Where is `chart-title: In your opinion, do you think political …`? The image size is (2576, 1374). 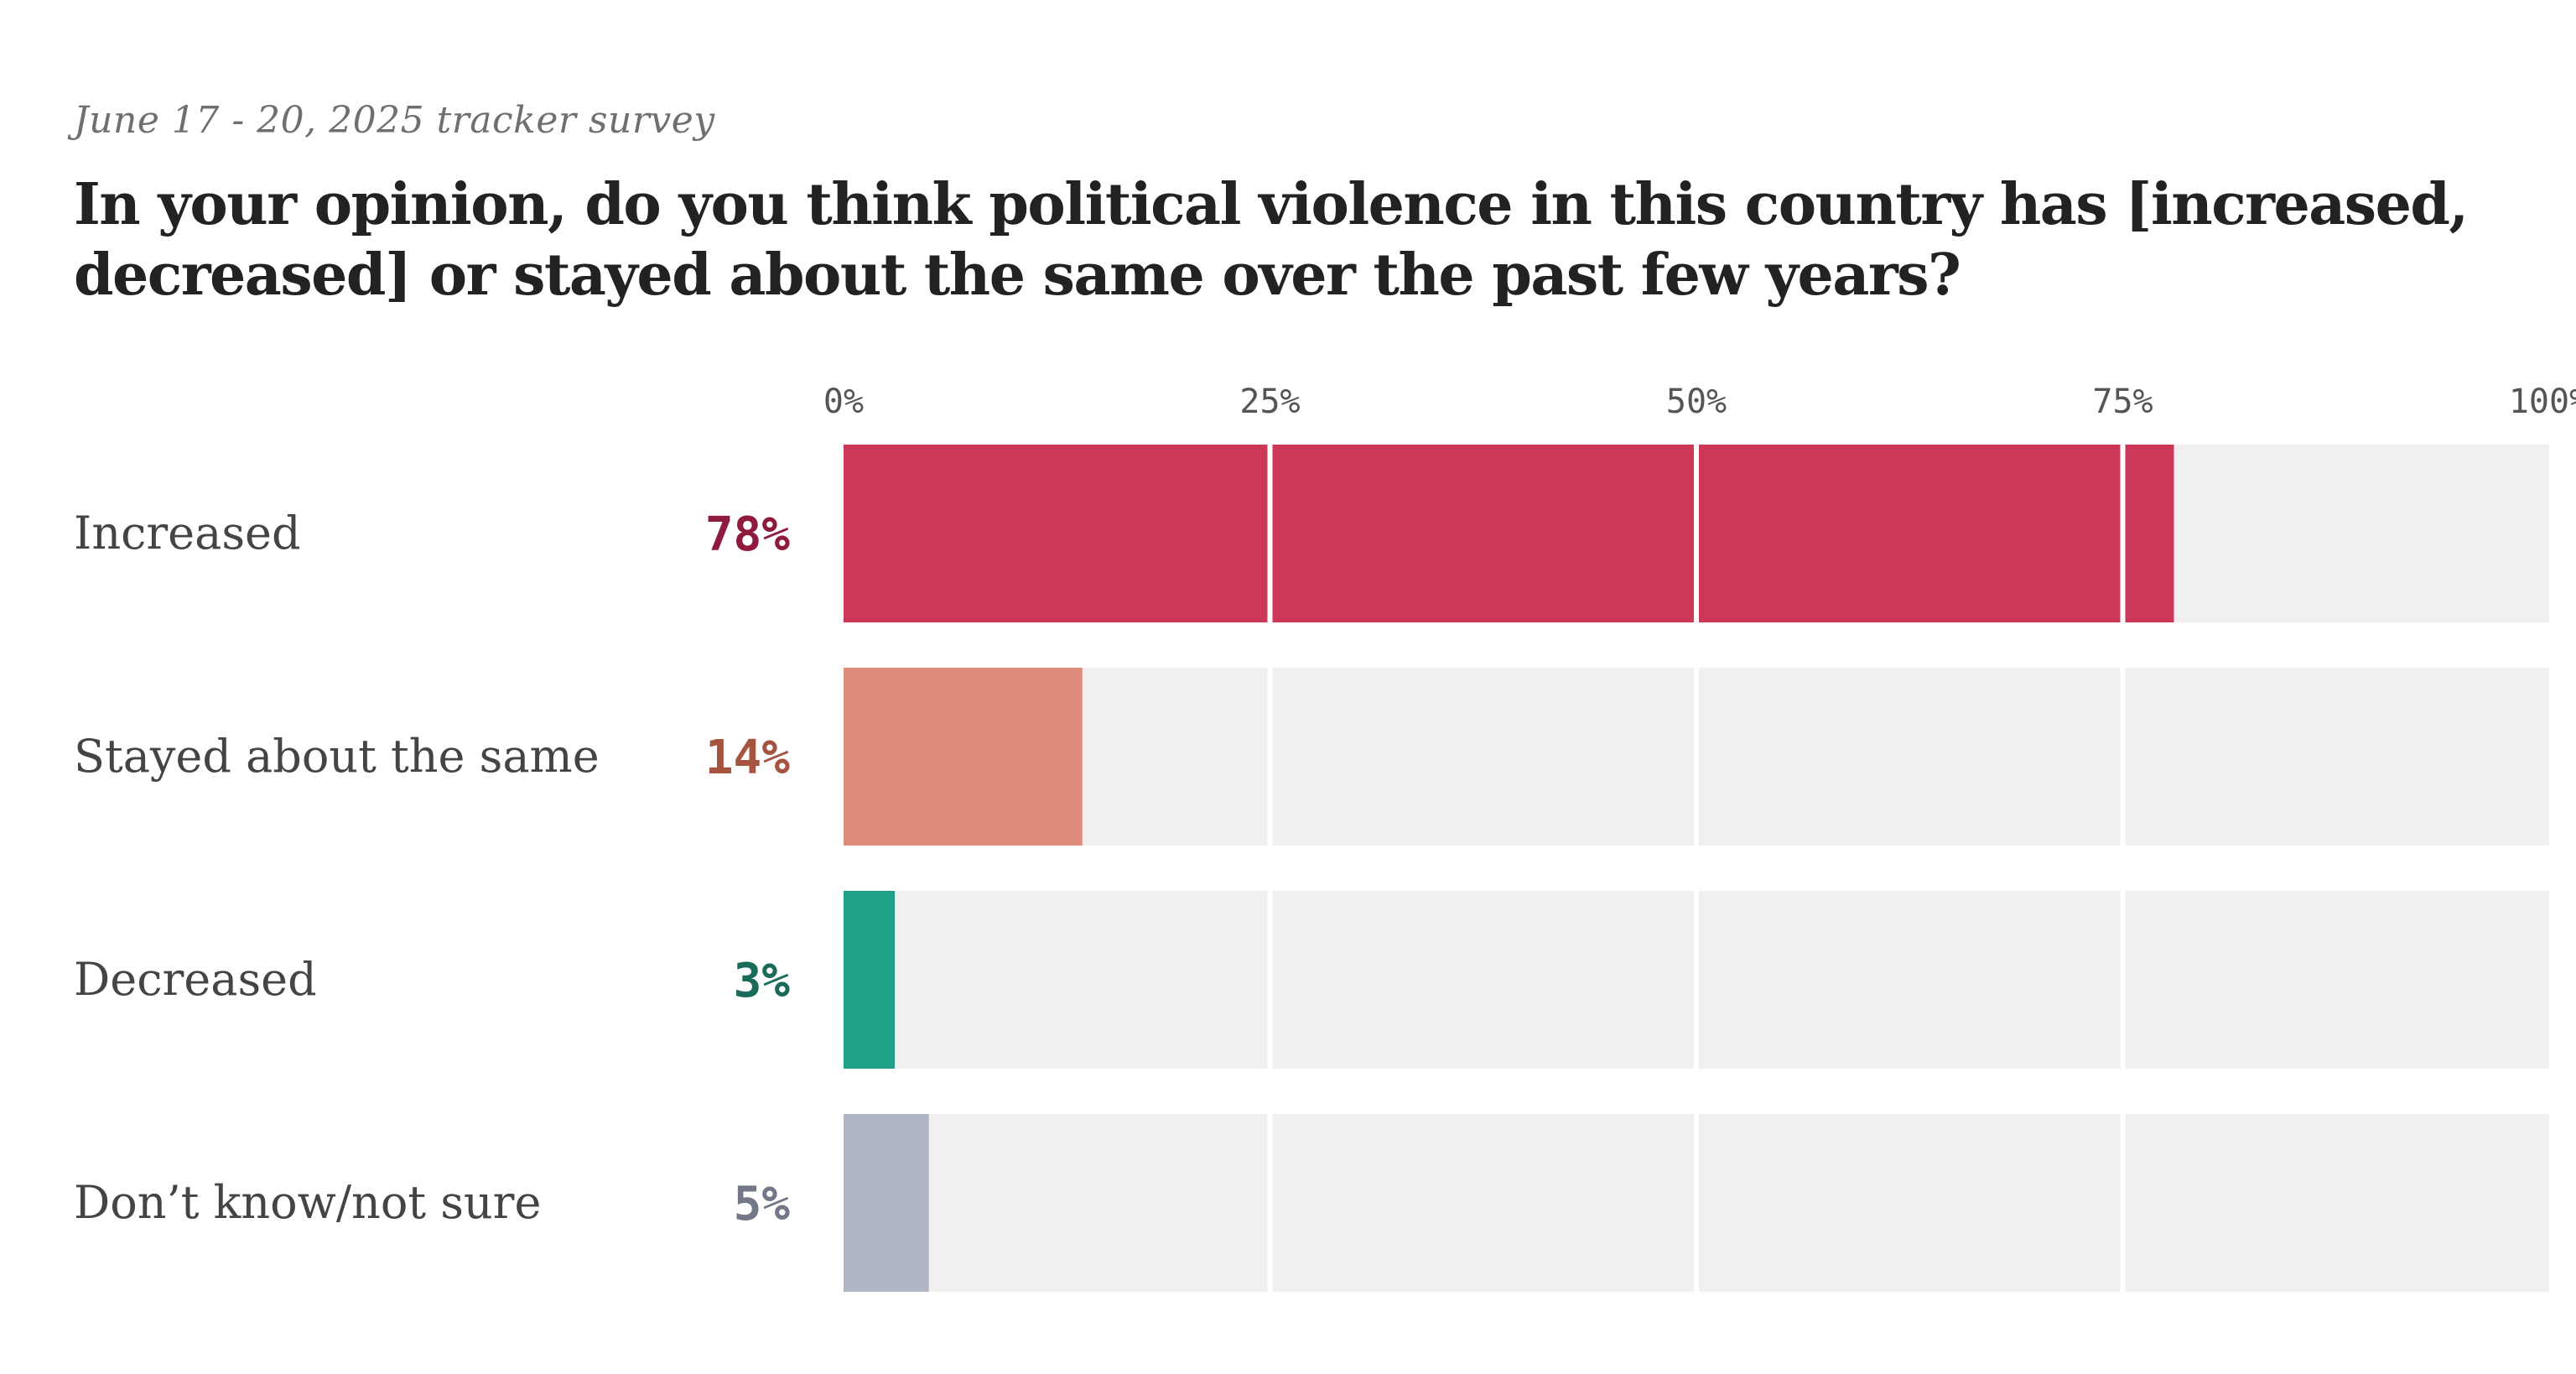
chart-title: In your opinion, do you think political … is located at coordinates (1271, 240).